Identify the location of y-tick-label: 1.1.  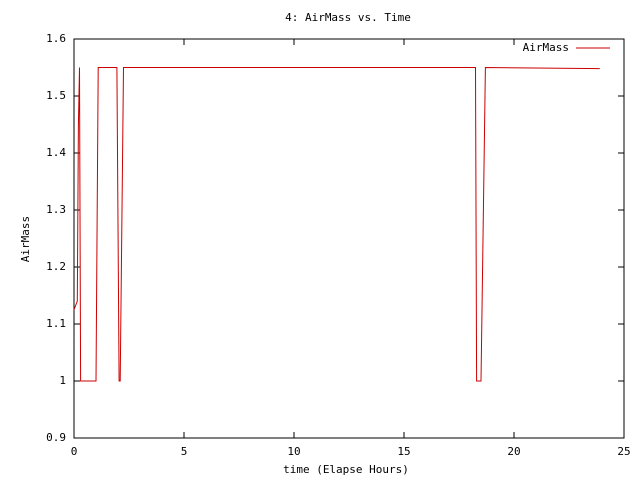
(56, 323).